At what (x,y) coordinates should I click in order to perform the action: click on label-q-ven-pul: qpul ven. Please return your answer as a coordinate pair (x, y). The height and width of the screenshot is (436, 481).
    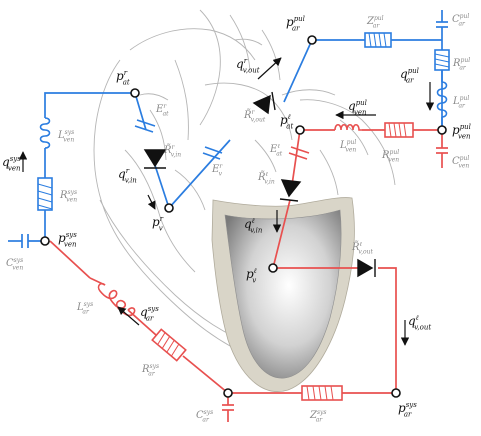
    Looking at the image, I should click on (357, 107).